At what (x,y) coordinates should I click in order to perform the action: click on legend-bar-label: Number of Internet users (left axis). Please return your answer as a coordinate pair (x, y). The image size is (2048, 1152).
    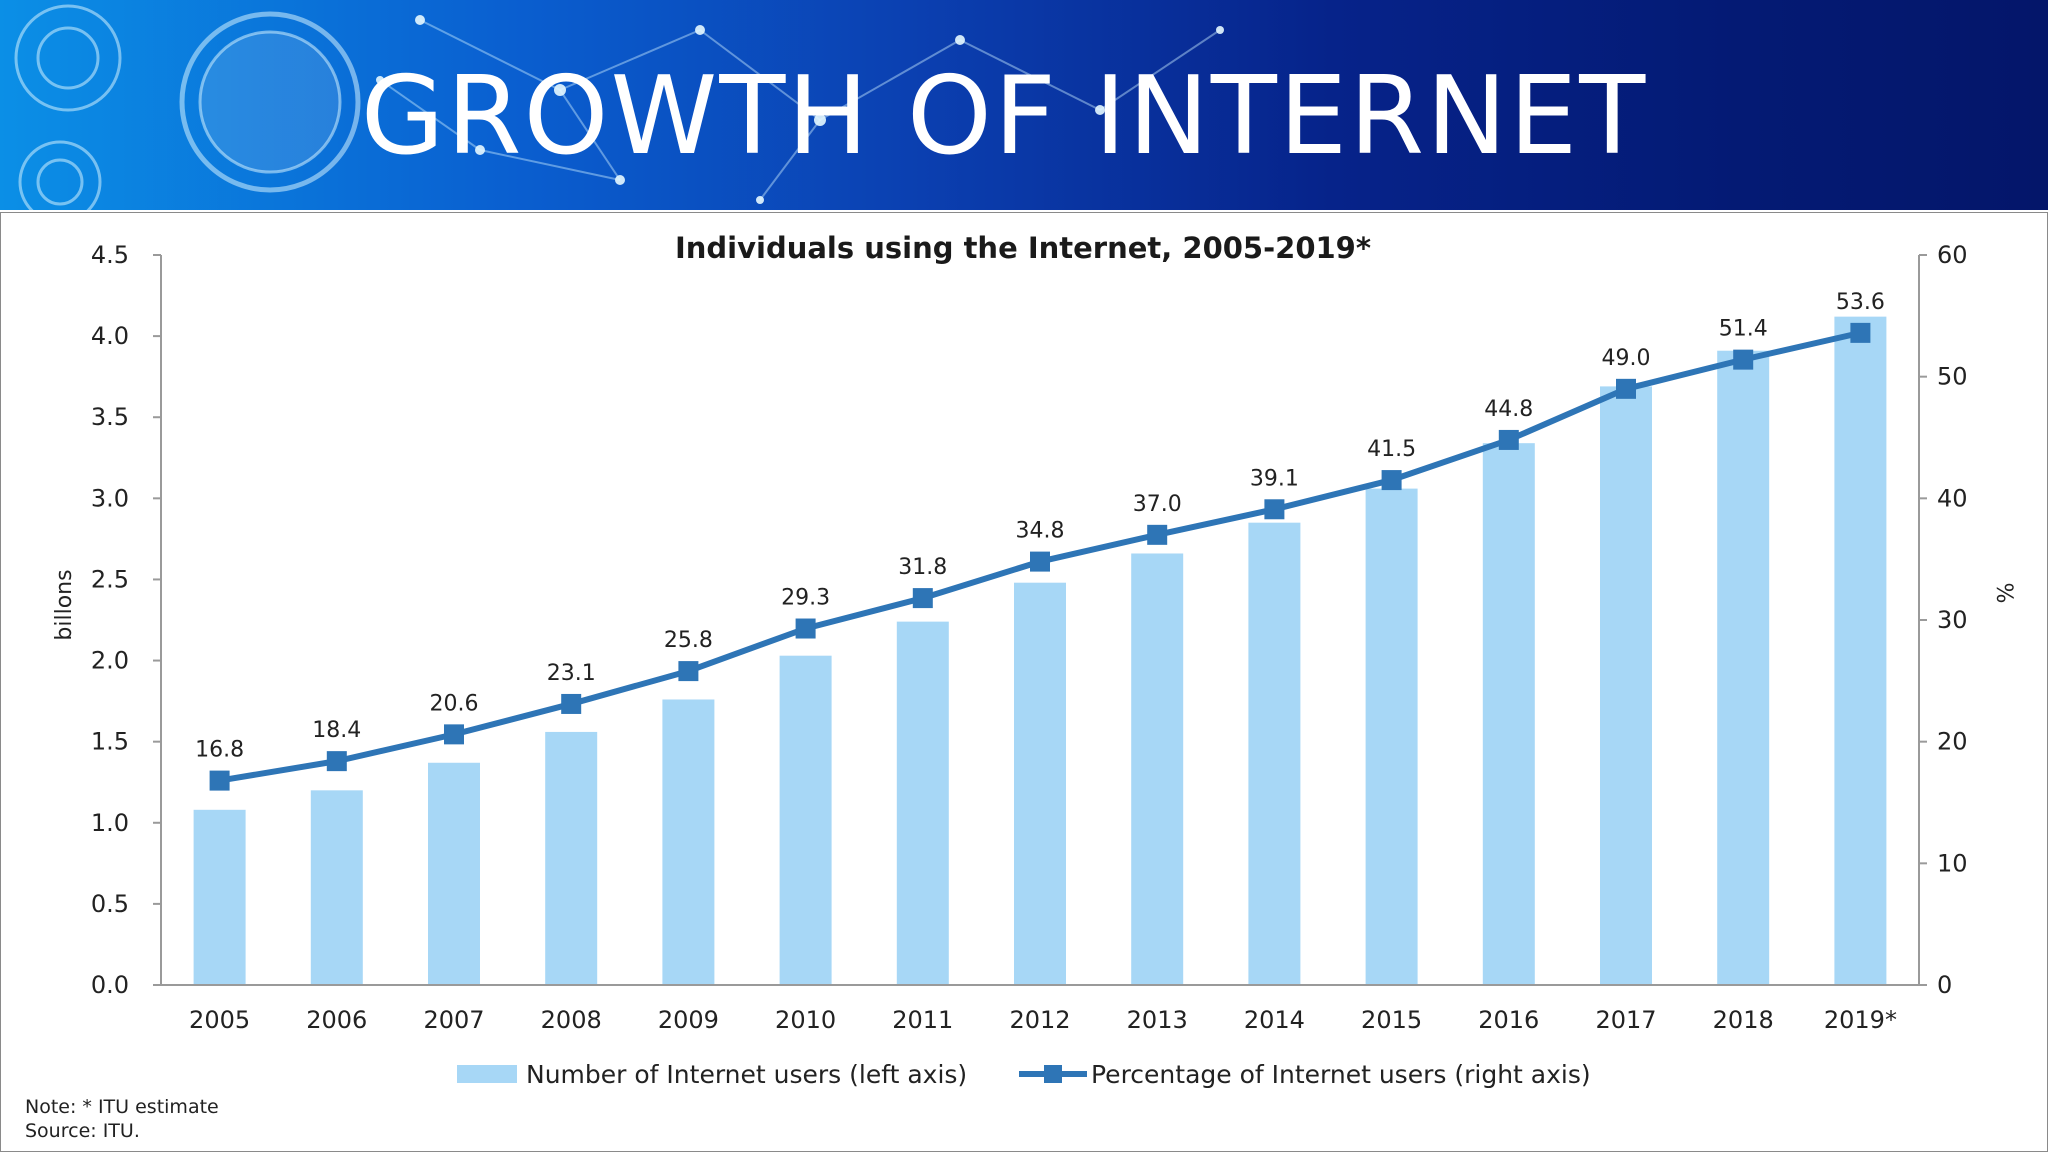
    Looking at the image, I should click on (746, 1074).